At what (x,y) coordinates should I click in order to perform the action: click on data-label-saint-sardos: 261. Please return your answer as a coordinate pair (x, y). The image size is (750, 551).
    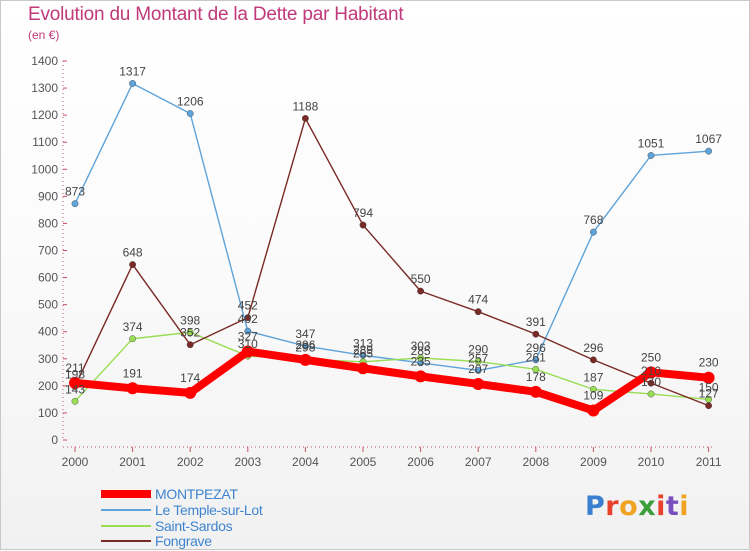
    Looking at the image, I should click on (536, 357).